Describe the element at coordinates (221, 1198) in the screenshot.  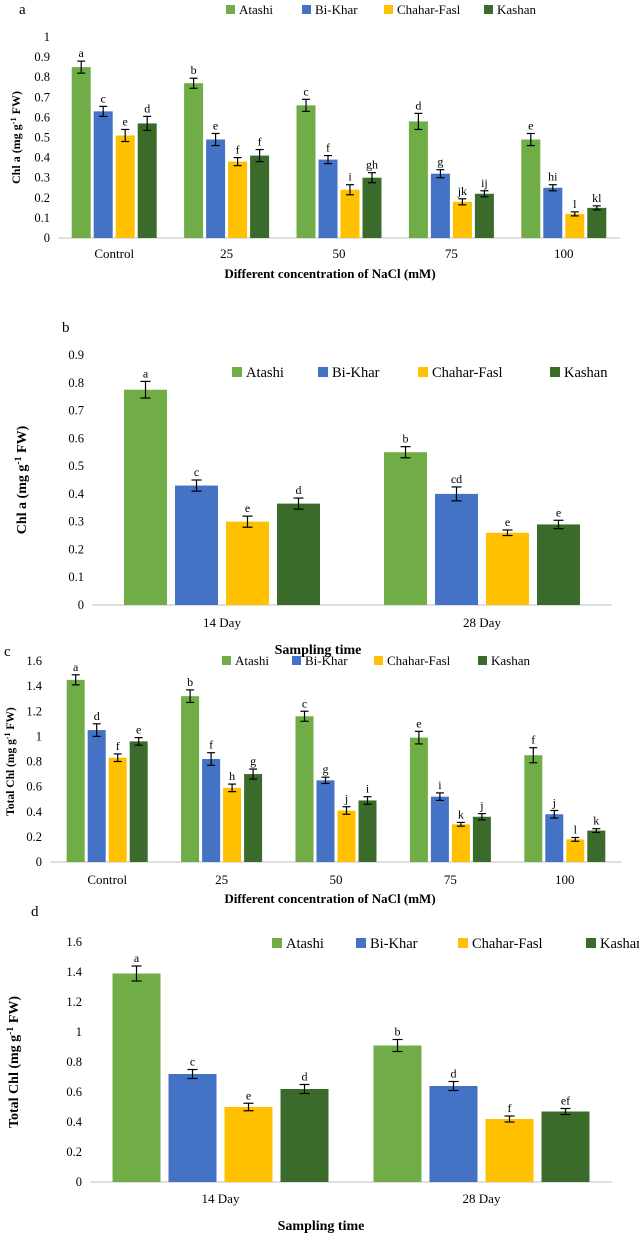
I see `x-tick-label: 14 Day` at that location.